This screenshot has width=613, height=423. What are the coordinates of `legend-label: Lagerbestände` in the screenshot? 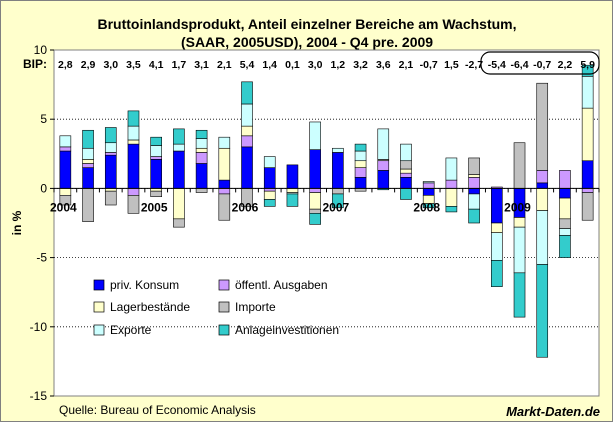 It's located at (150, 307).